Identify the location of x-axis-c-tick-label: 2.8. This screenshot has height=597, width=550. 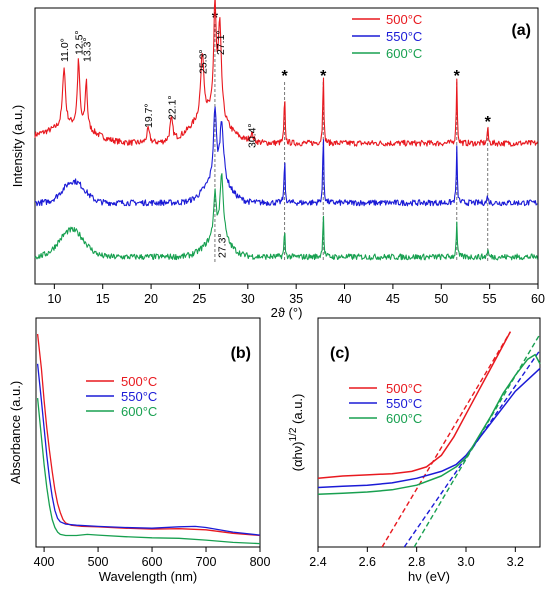
(416, 562).